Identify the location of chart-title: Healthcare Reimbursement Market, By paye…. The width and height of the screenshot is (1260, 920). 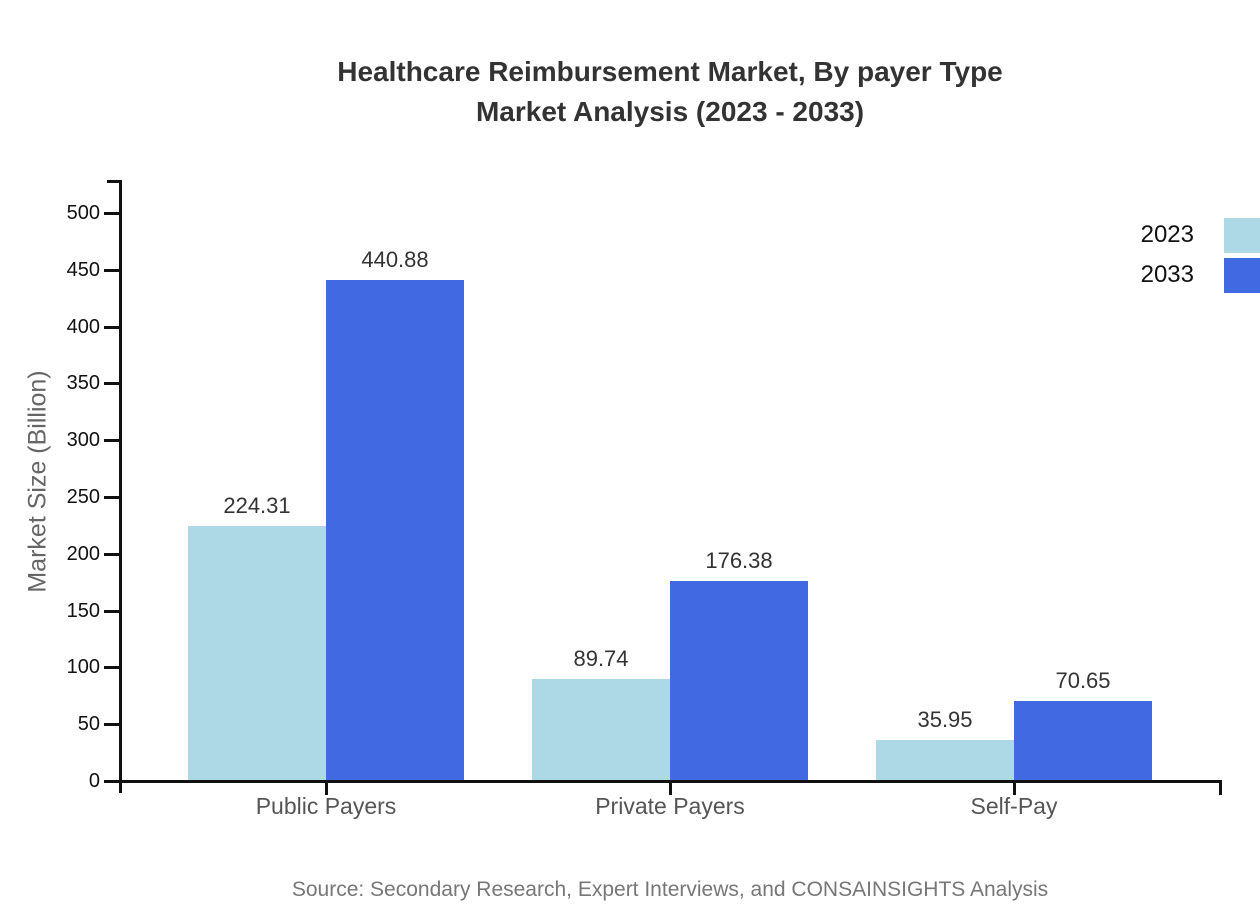
(670, 92).